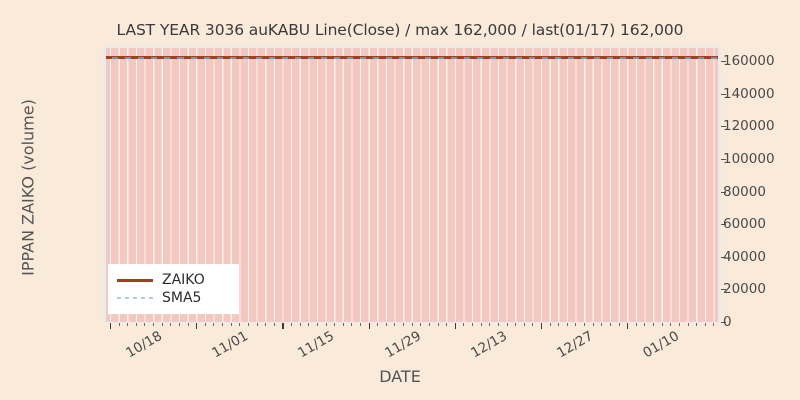  I want to click on legend-label-zaiko: ZAIKO, so click(183, 280).